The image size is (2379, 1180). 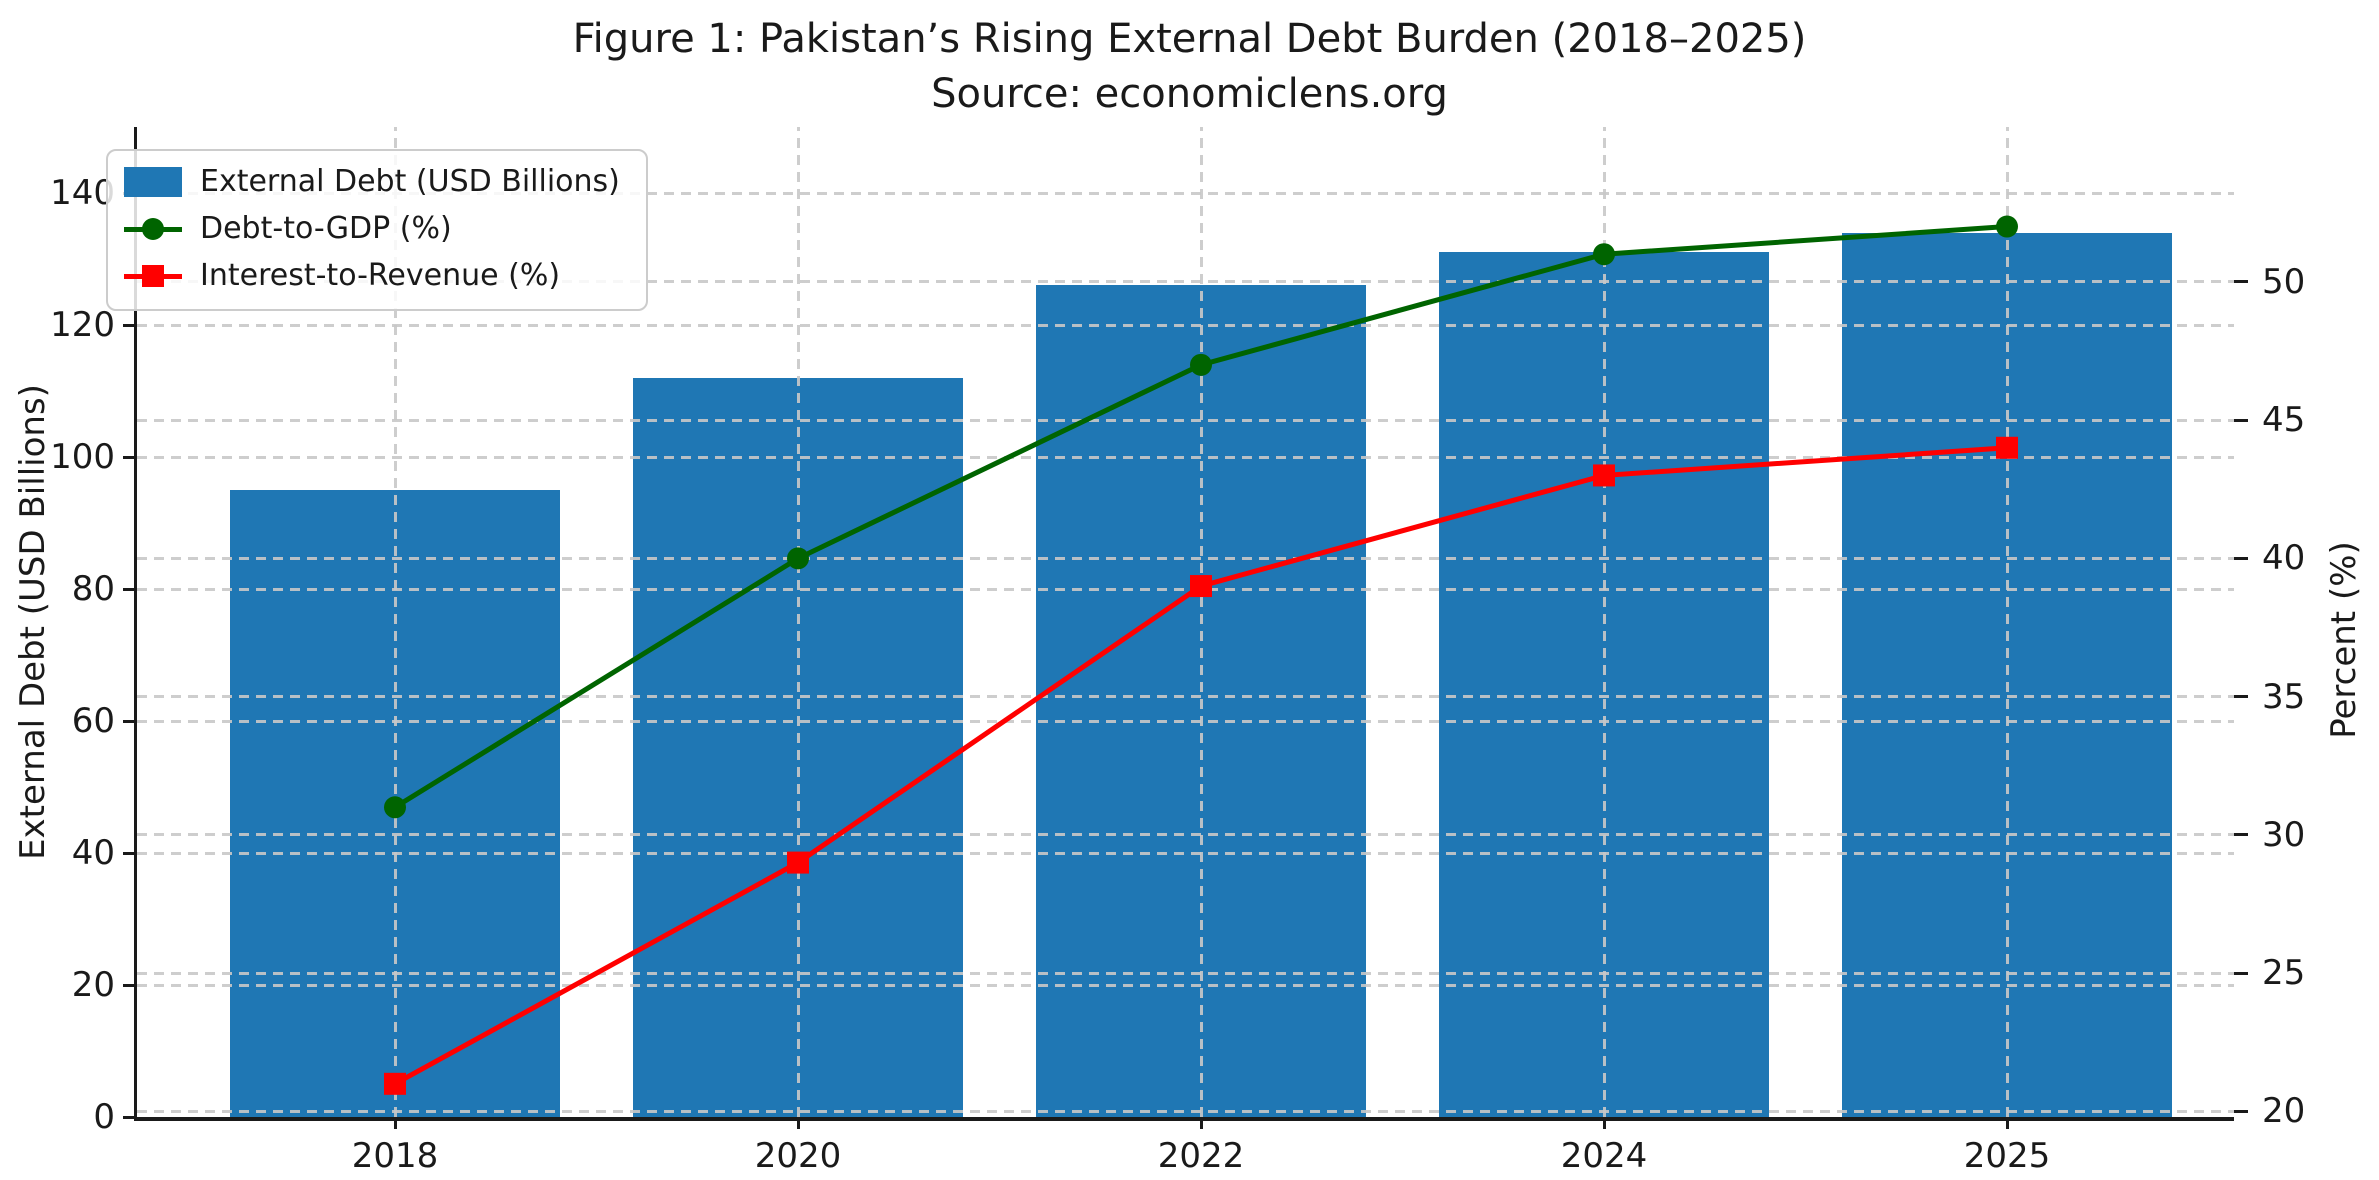 What do you see at coordinates (1604, 1156) in the screenshot?
I see `x-tick-label: 2024` at bounding box center [1604, 1156].